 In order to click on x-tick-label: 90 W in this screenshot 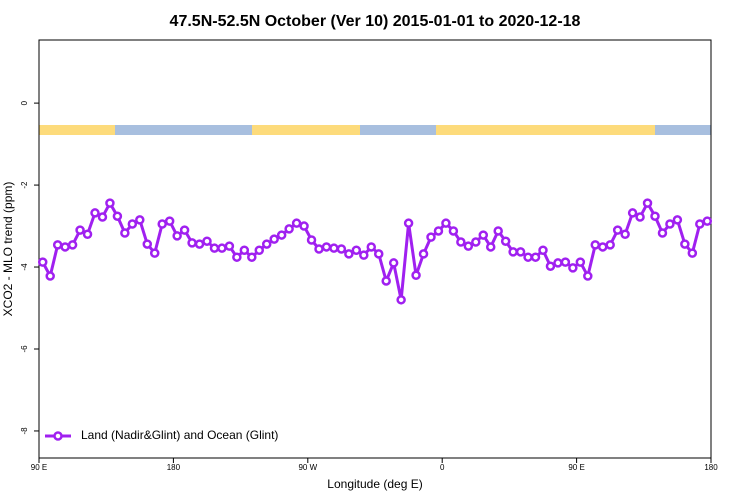, I will do `click(307, 467)`.